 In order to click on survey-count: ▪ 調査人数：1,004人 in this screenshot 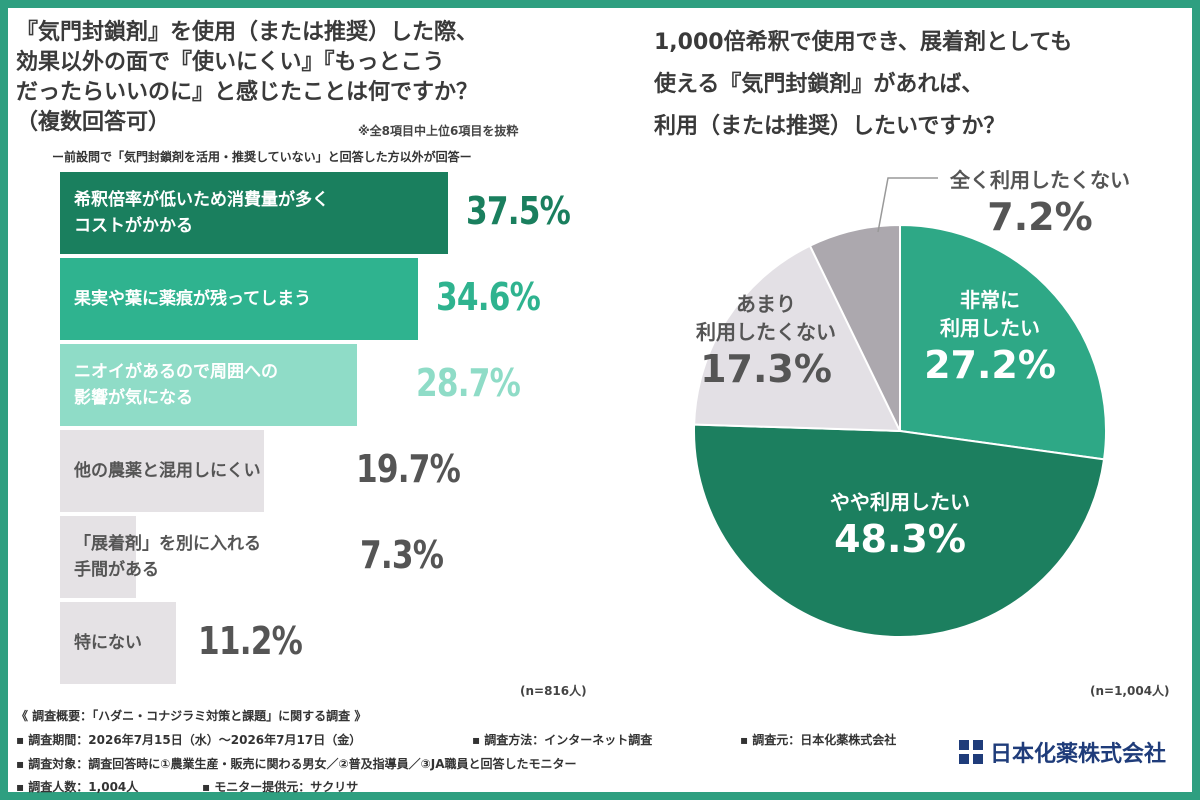, I will do `click(77, 787)`.